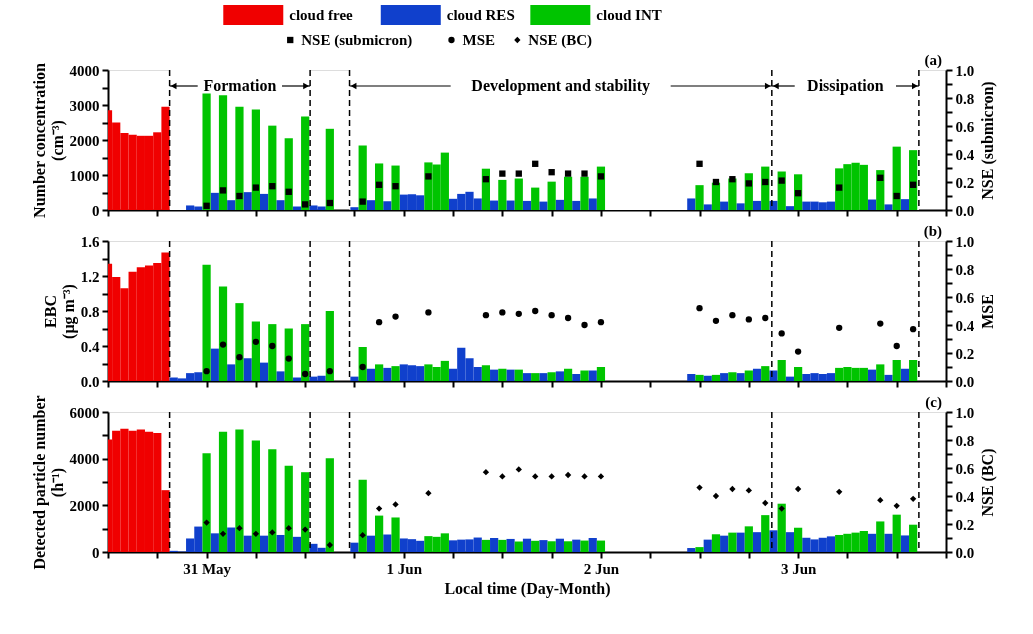 This screenshot has width=1033, height=634. What do you see at coordinates (480, 15) in the screenshot?
I see `legend-label: cloud RES` at bounding box center [480, 15].